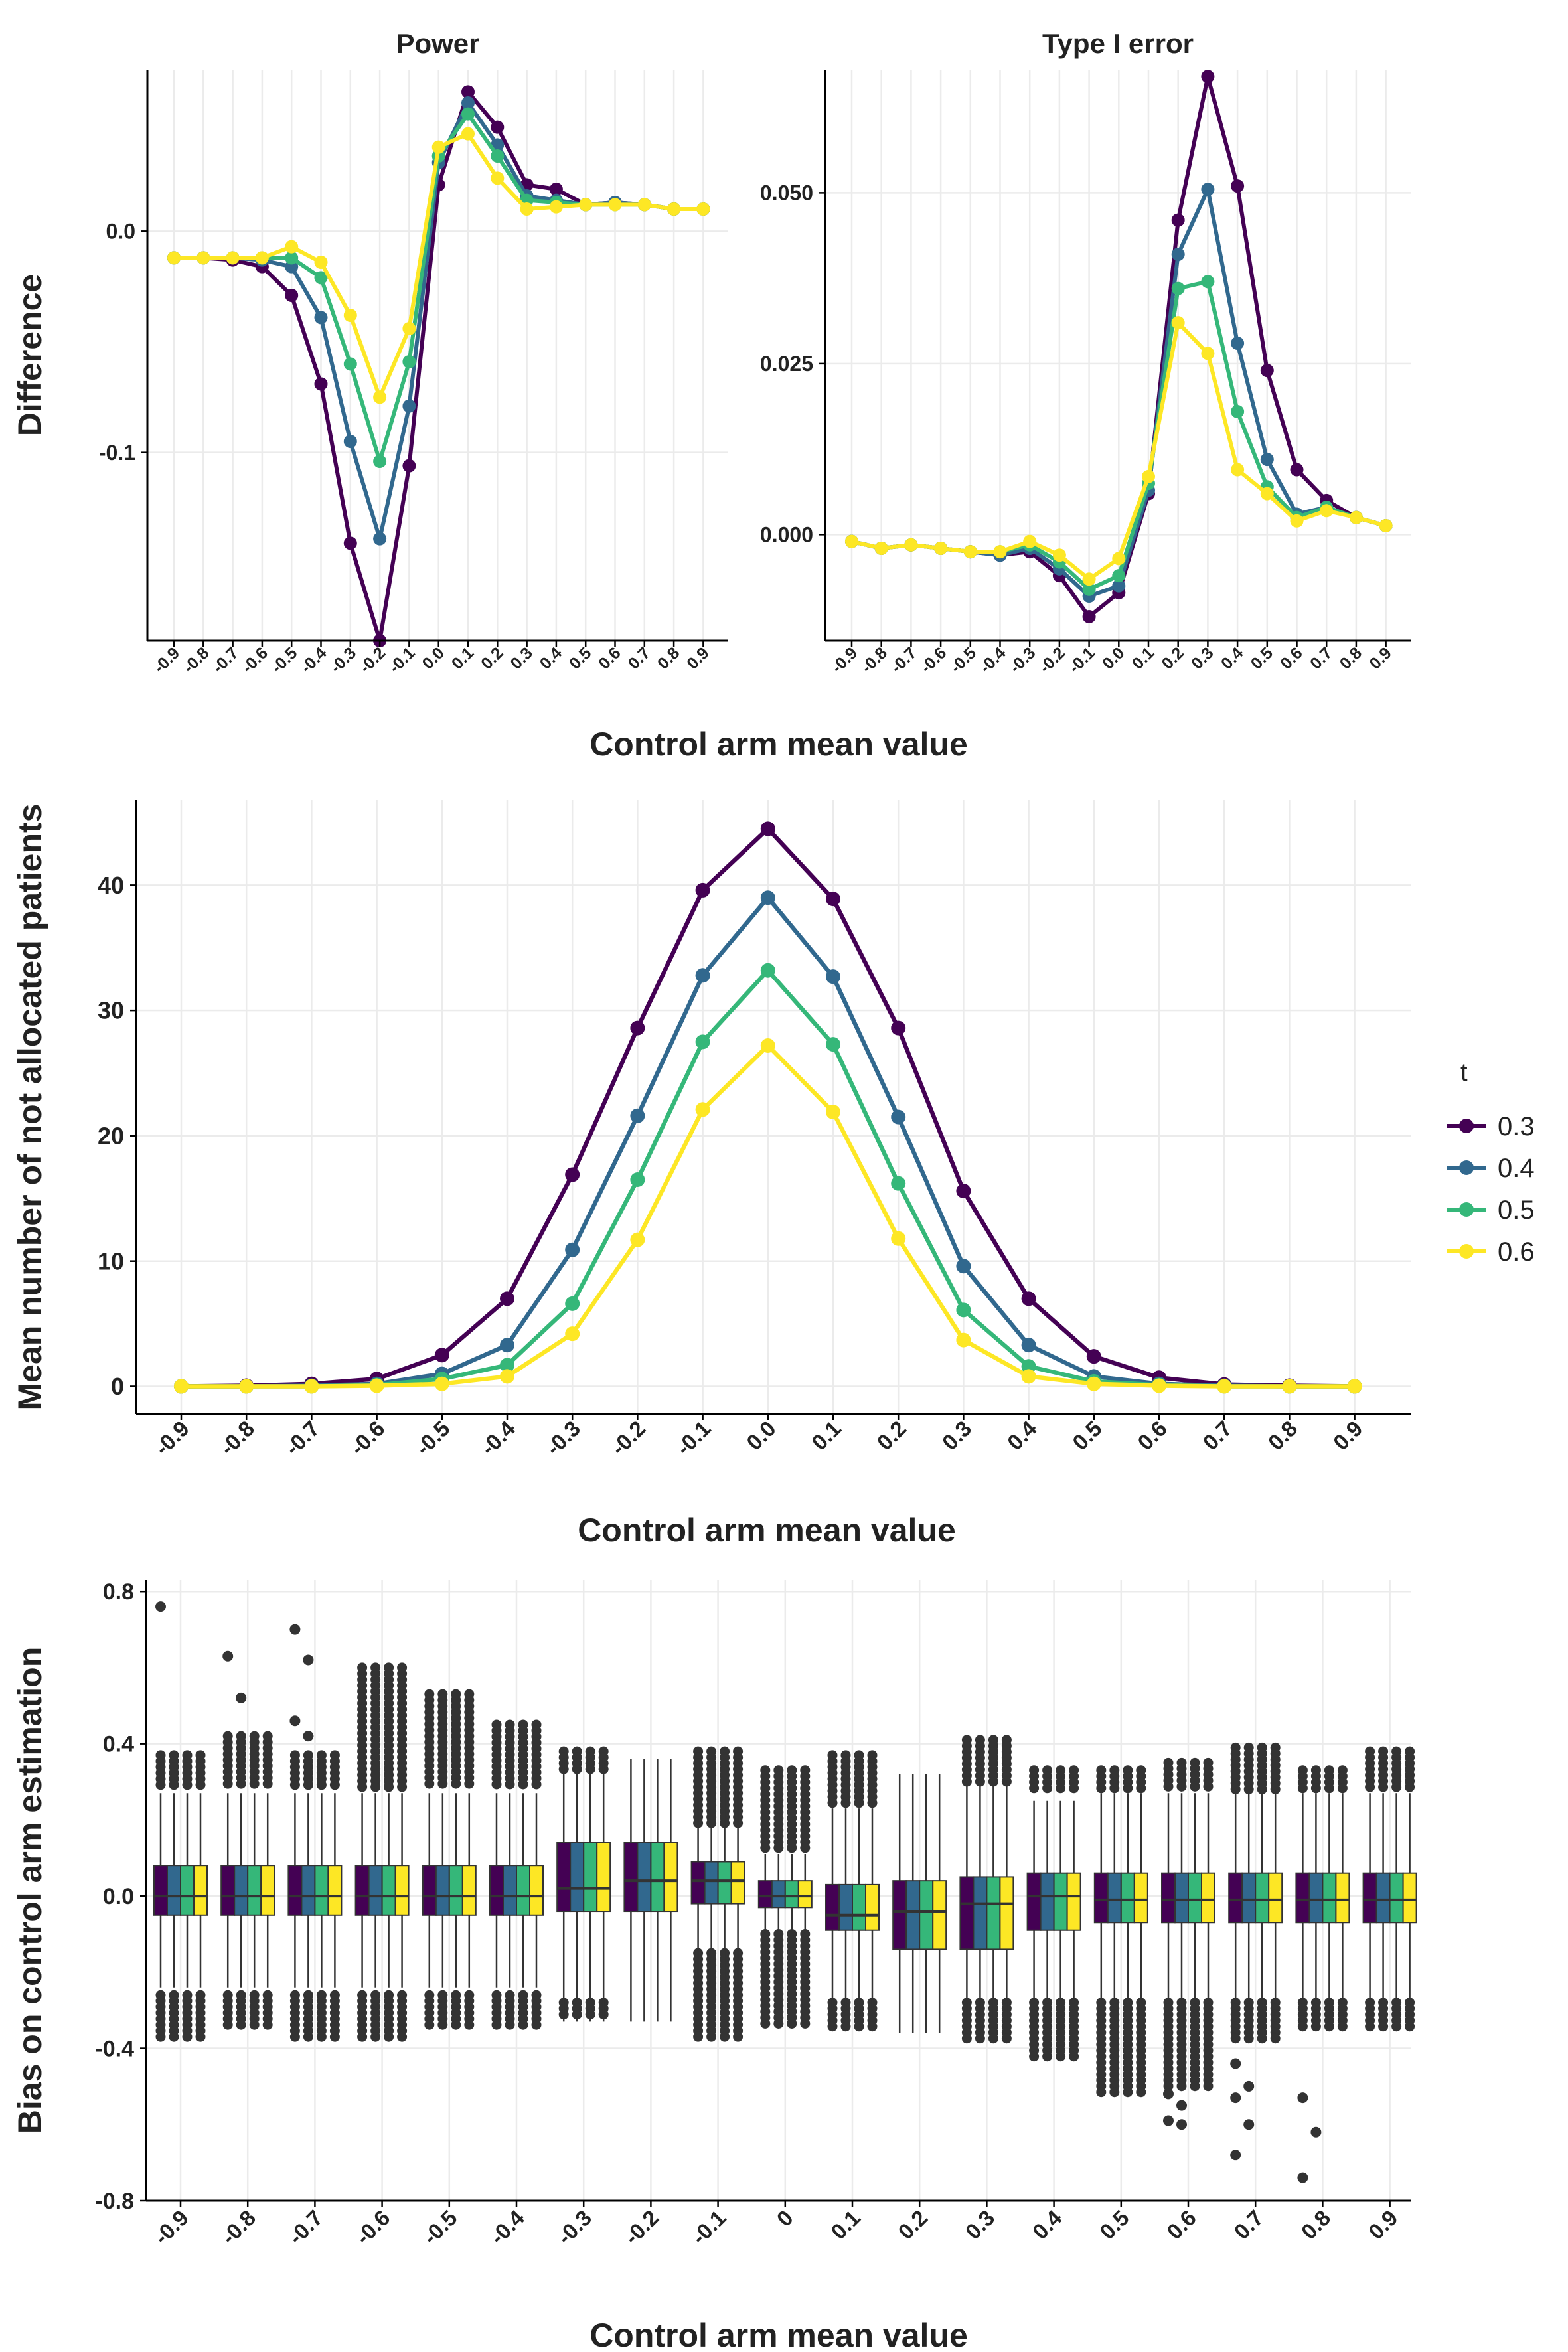 This screenshot has width=1568, height=2352. I want to click on type1-point-t0.4, so click(1119, 586).